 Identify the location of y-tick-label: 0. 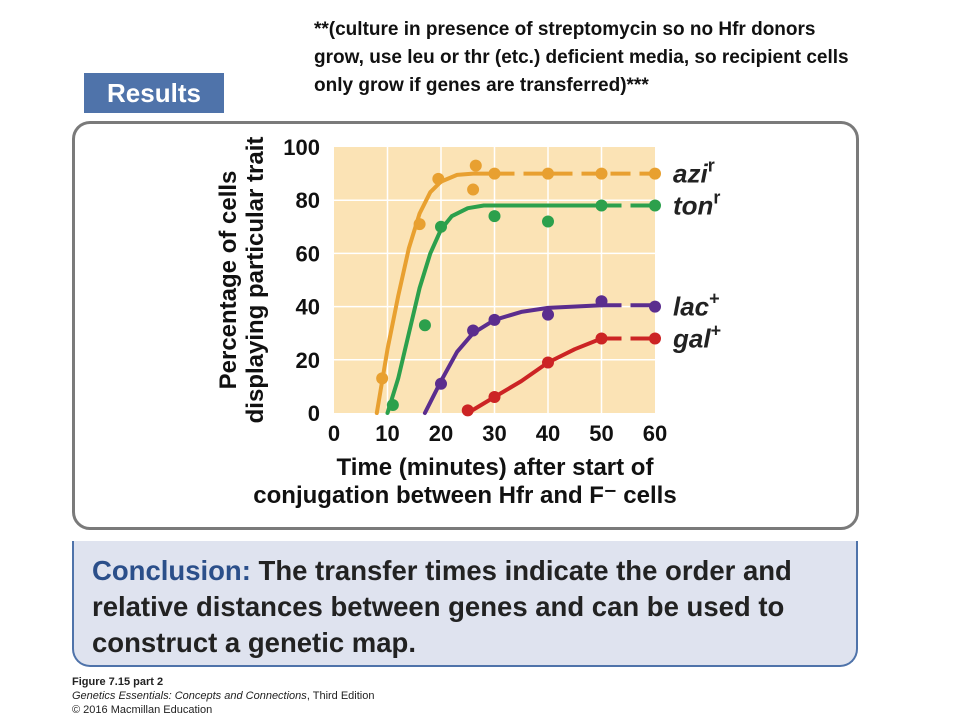
(314, 413).